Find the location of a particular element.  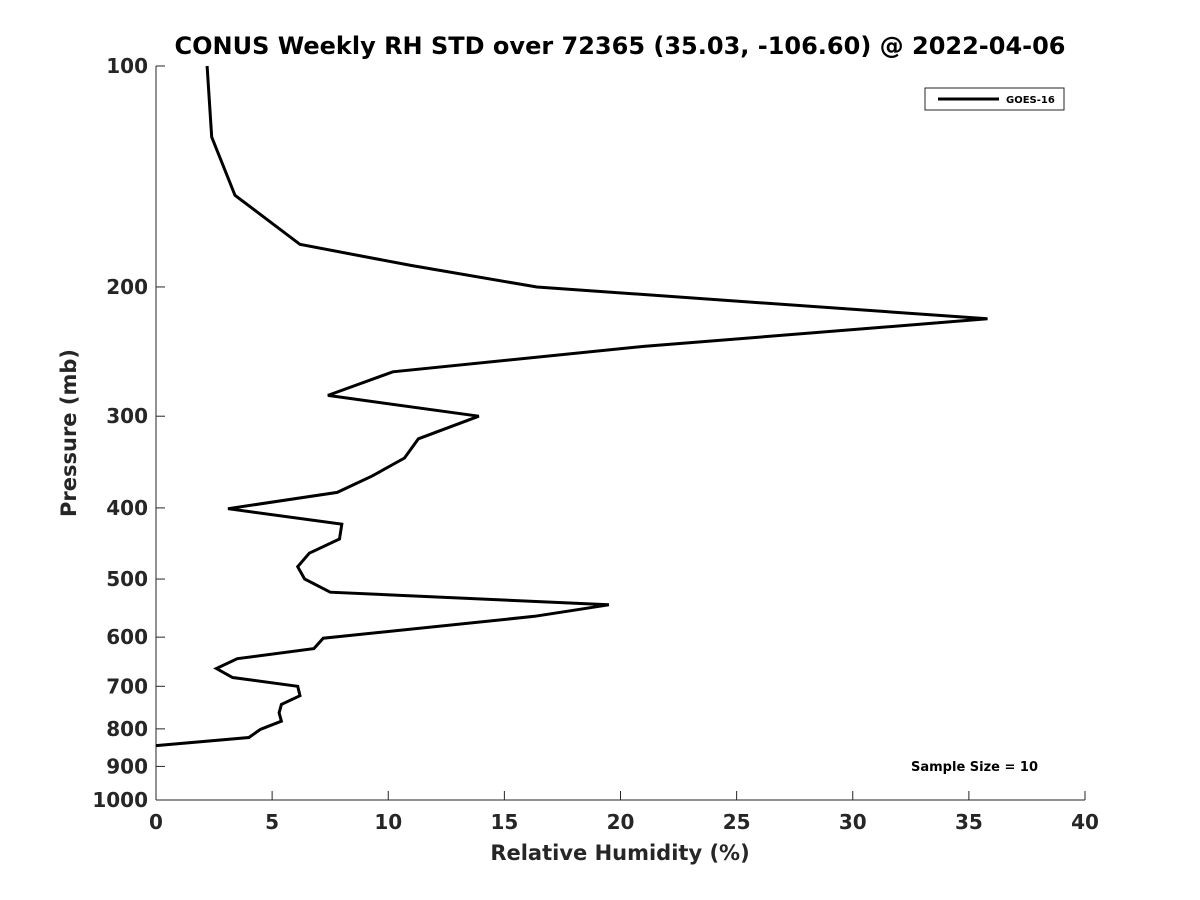

y-tick-label: 200 is located at coordinates (127, 287).